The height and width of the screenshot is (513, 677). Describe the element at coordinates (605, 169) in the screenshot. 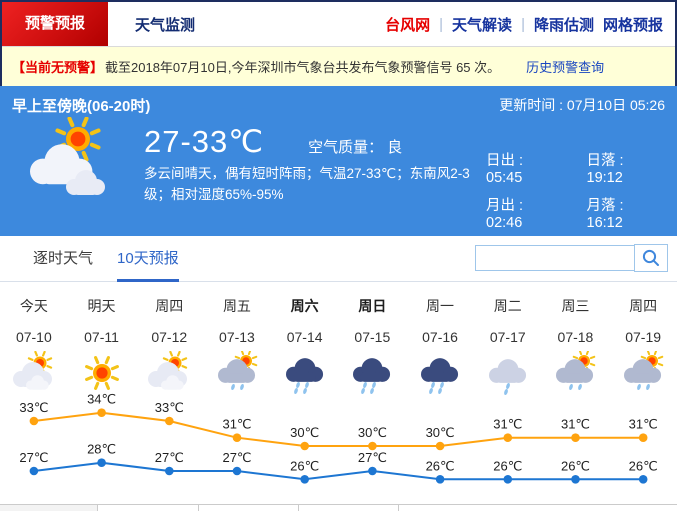

I see `astro-time: 日落 : 19:12` at that location.